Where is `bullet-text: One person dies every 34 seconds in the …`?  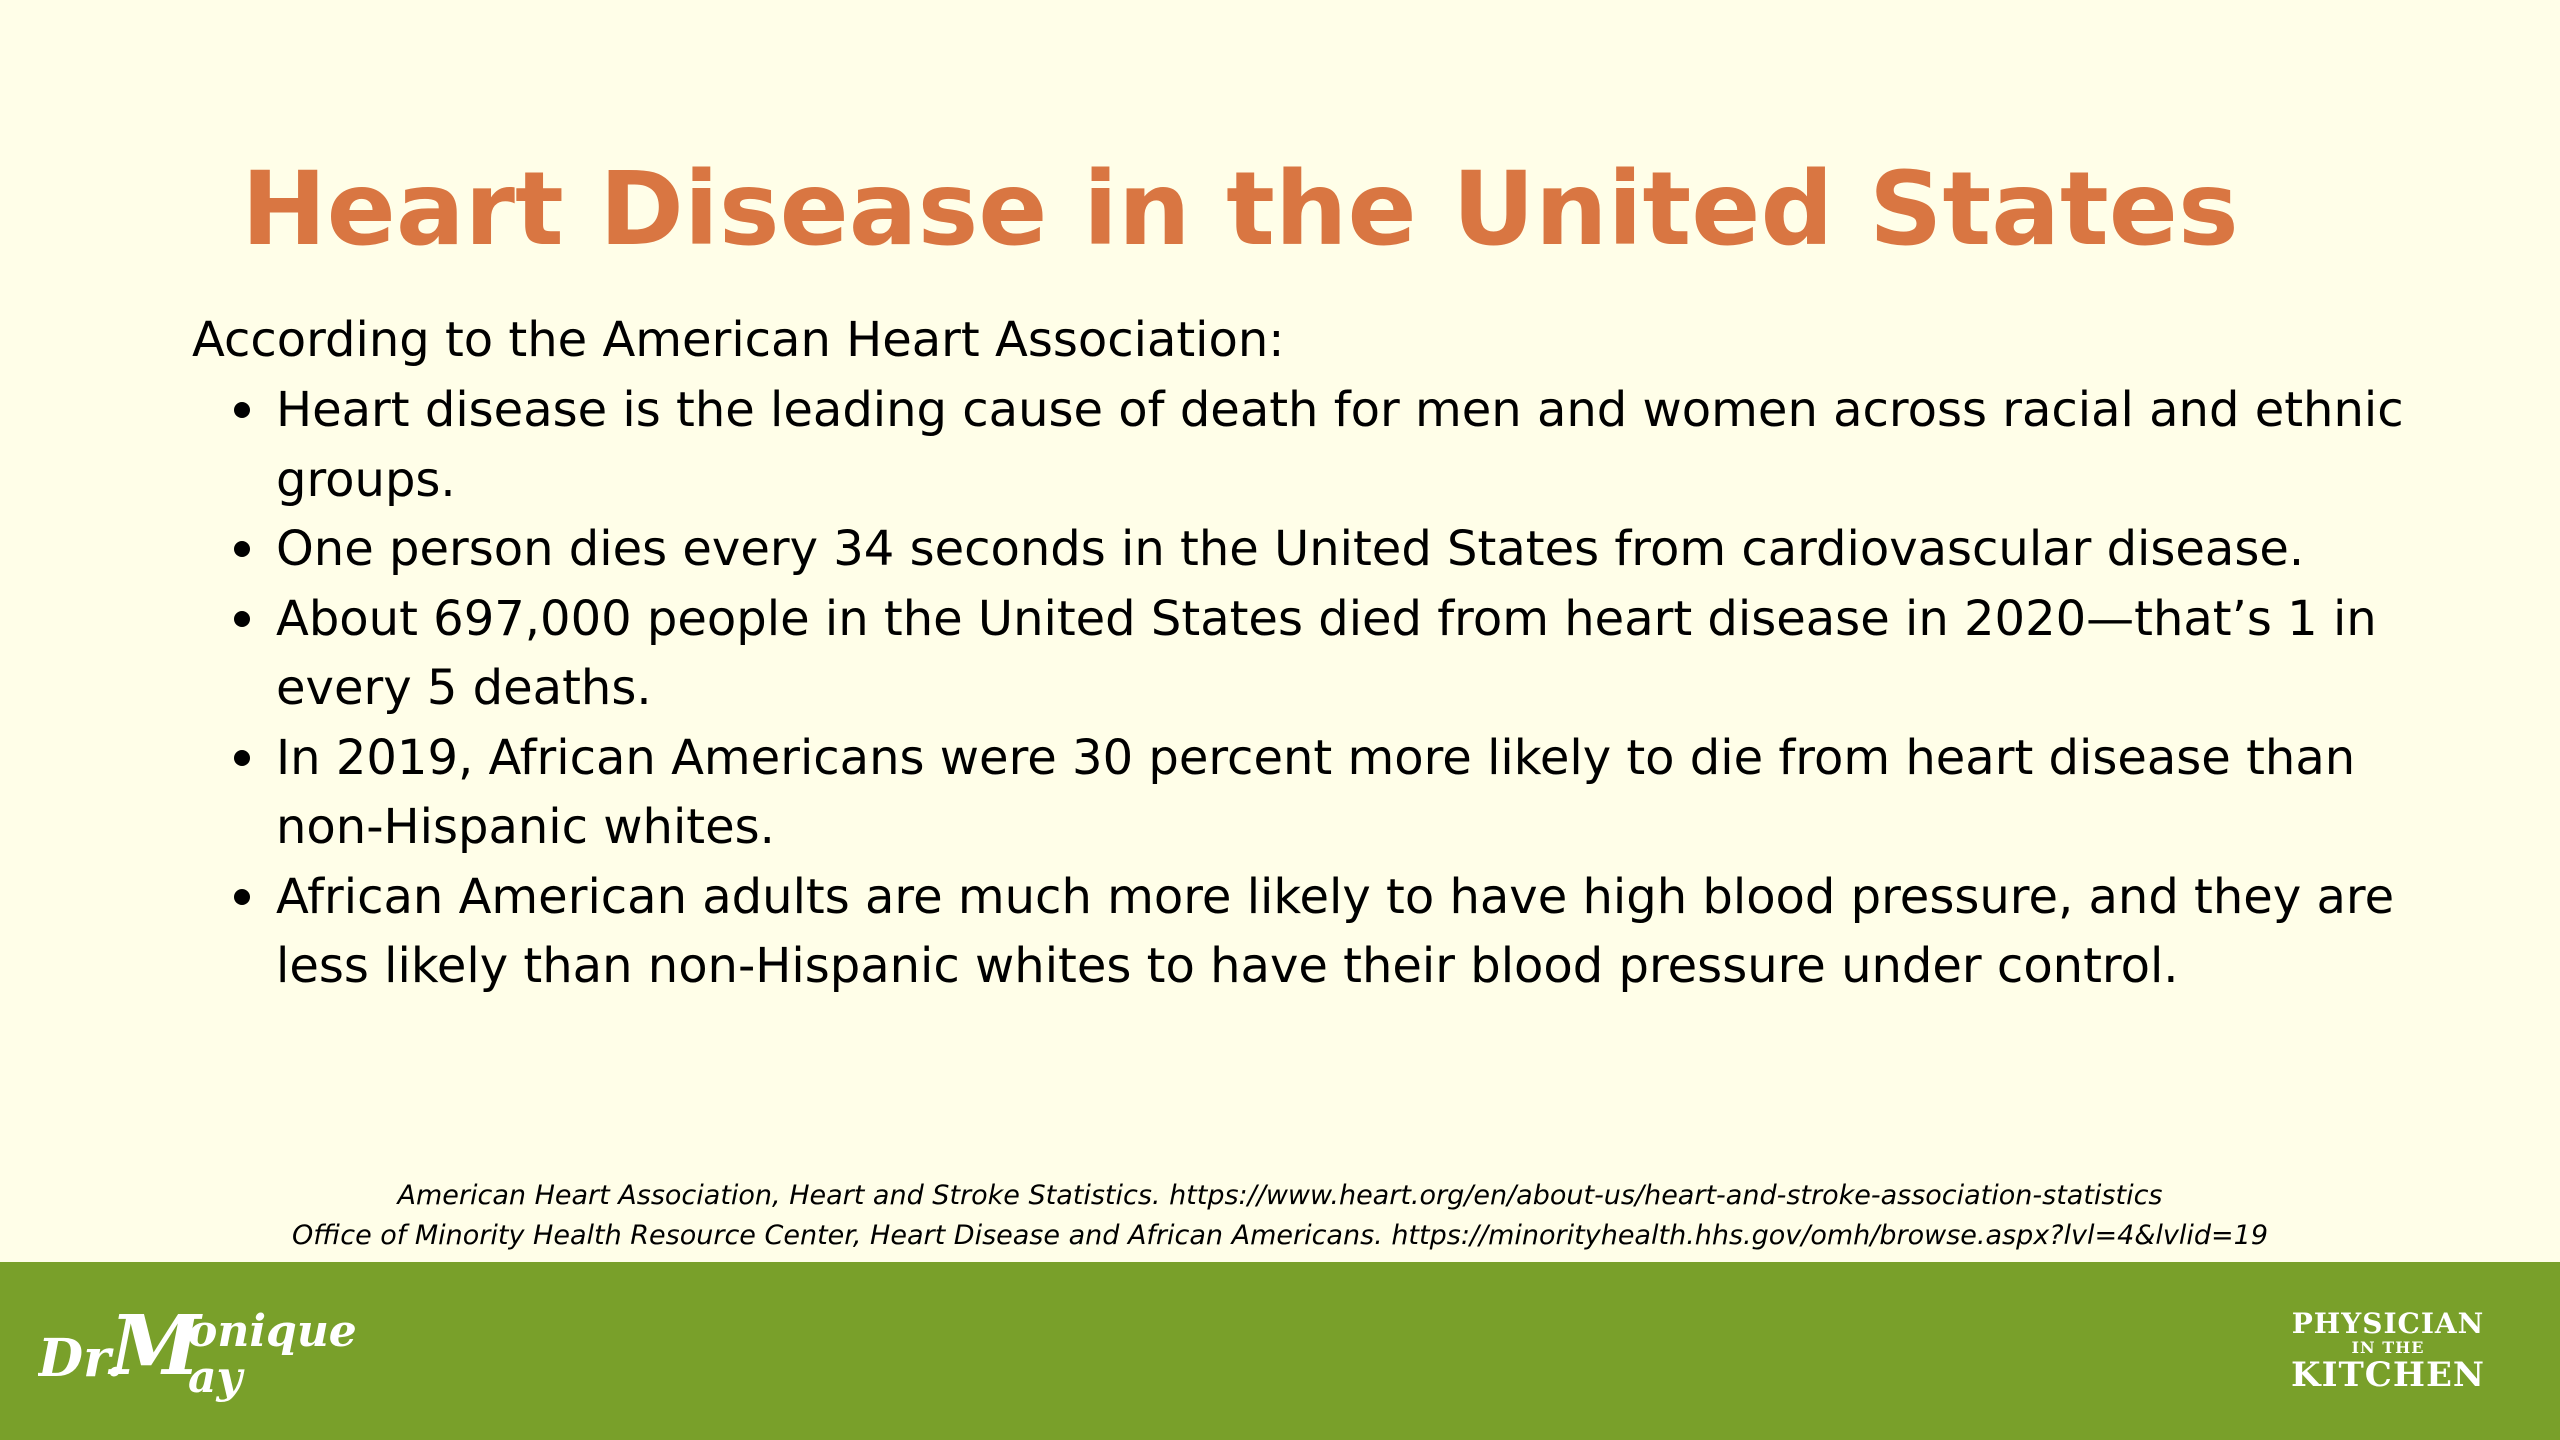 bullet-text: One person dies every 34 seconds in the … is located at coordinates (1290, 549).